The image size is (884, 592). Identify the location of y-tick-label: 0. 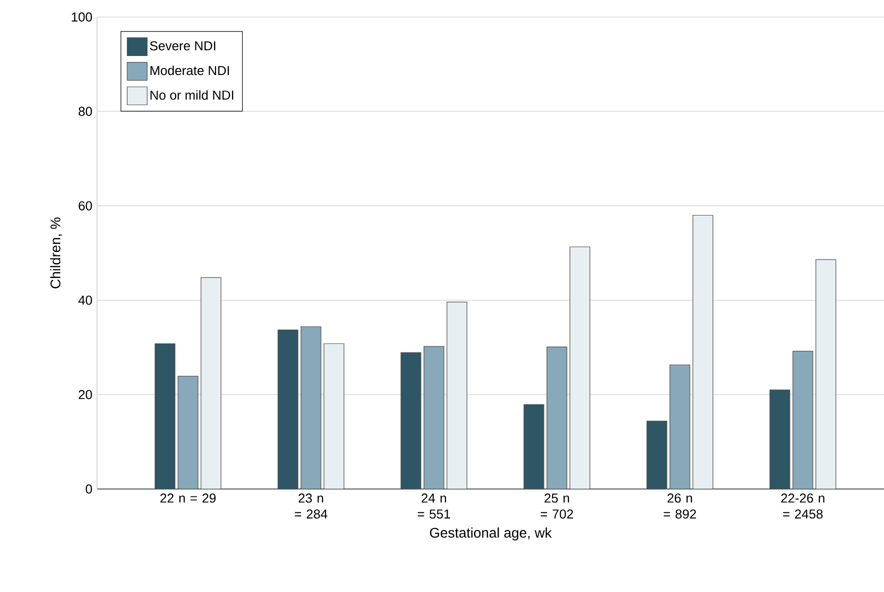
(89, 489).